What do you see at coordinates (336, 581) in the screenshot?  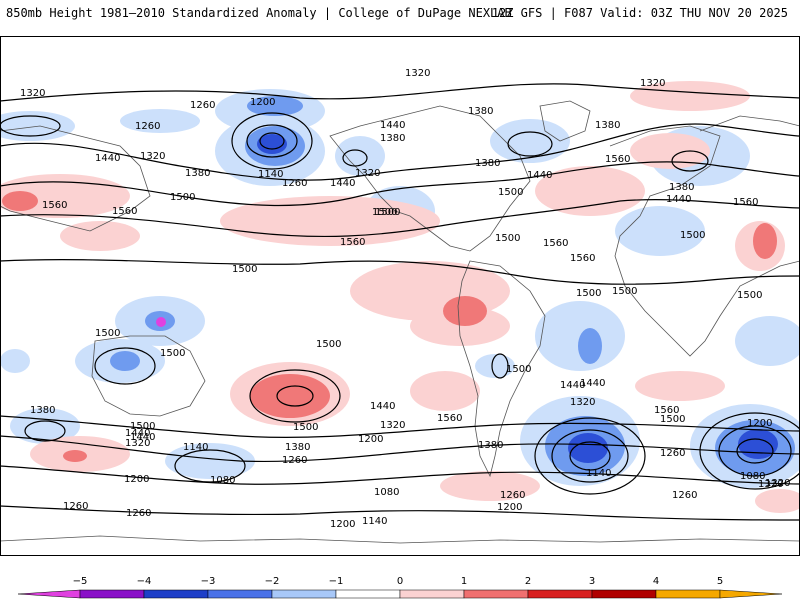 I see `colorbar-tick-label: −1` at bounding box center [336, 581].